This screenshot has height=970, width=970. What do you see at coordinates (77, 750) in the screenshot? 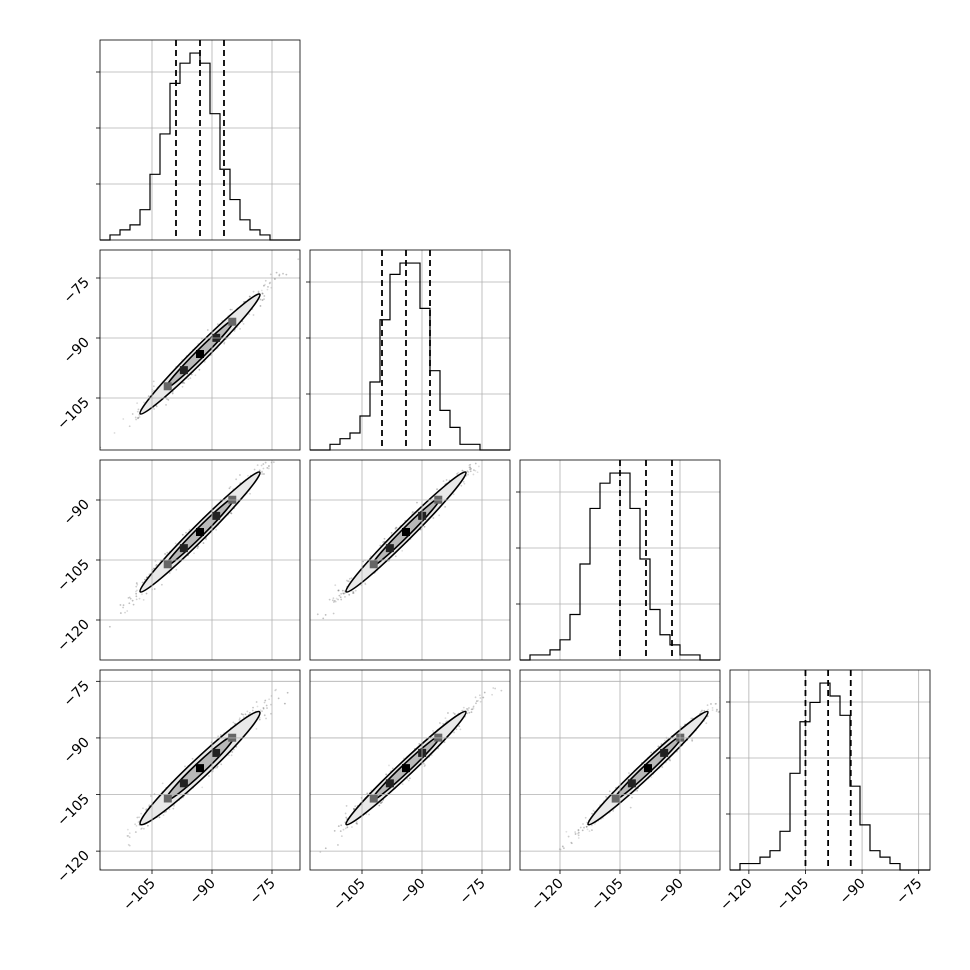
I see `y-tick-label: −90` at bounding box center [77, 750].